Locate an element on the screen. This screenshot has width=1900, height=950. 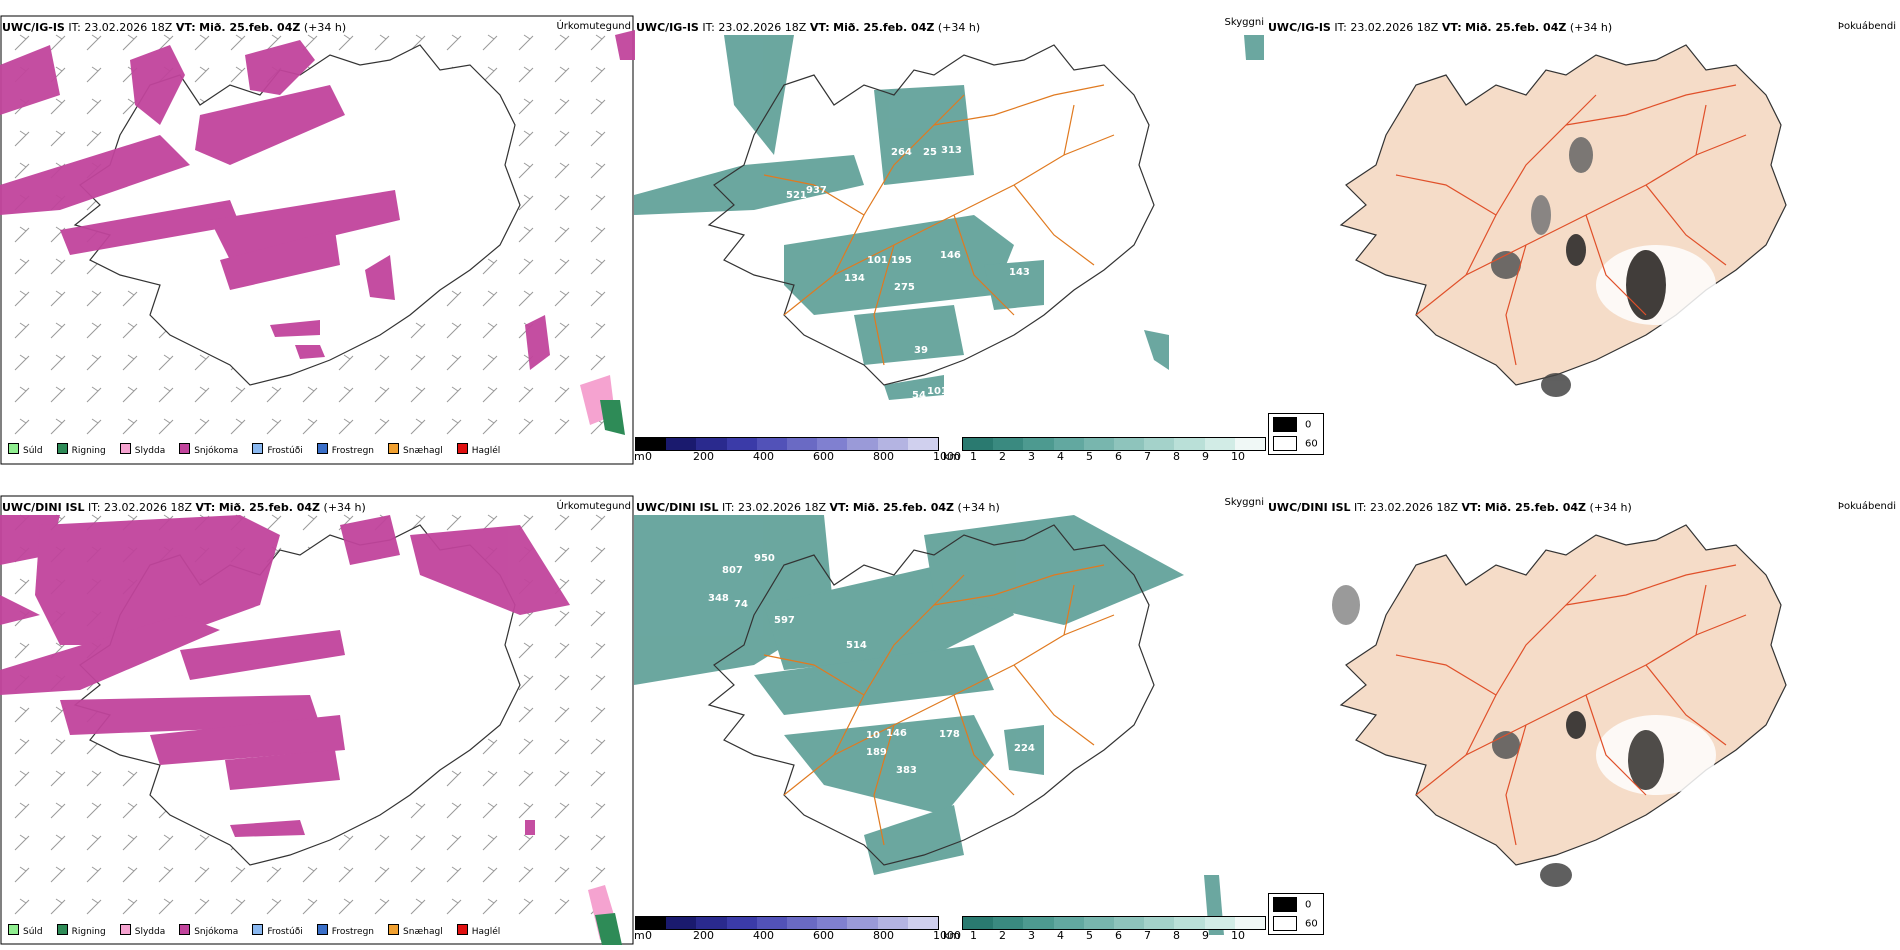
colorbar-tick: 8 is located at coordinates (1176, 935).